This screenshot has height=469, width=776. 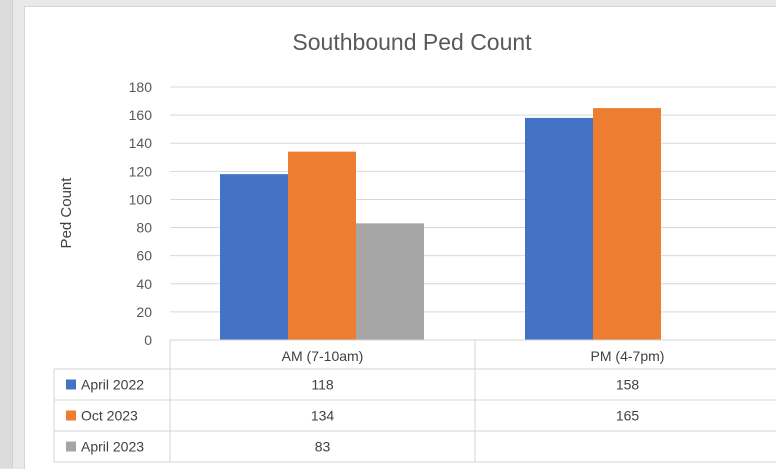 I want to click on data-label: 118, so click(x=322, y=385).